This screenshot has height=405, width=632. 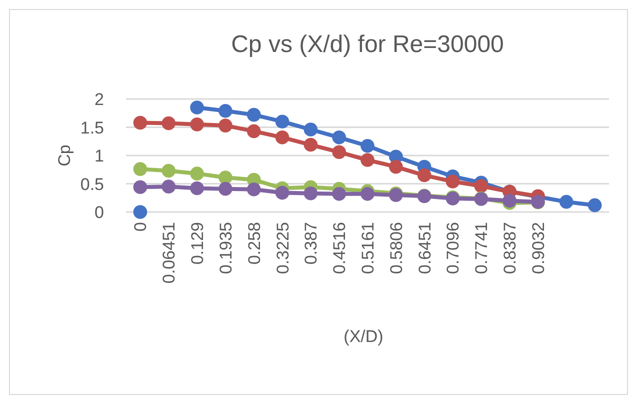 I want to click on x-tick-label: 0.129, so click(x=198, y=243).